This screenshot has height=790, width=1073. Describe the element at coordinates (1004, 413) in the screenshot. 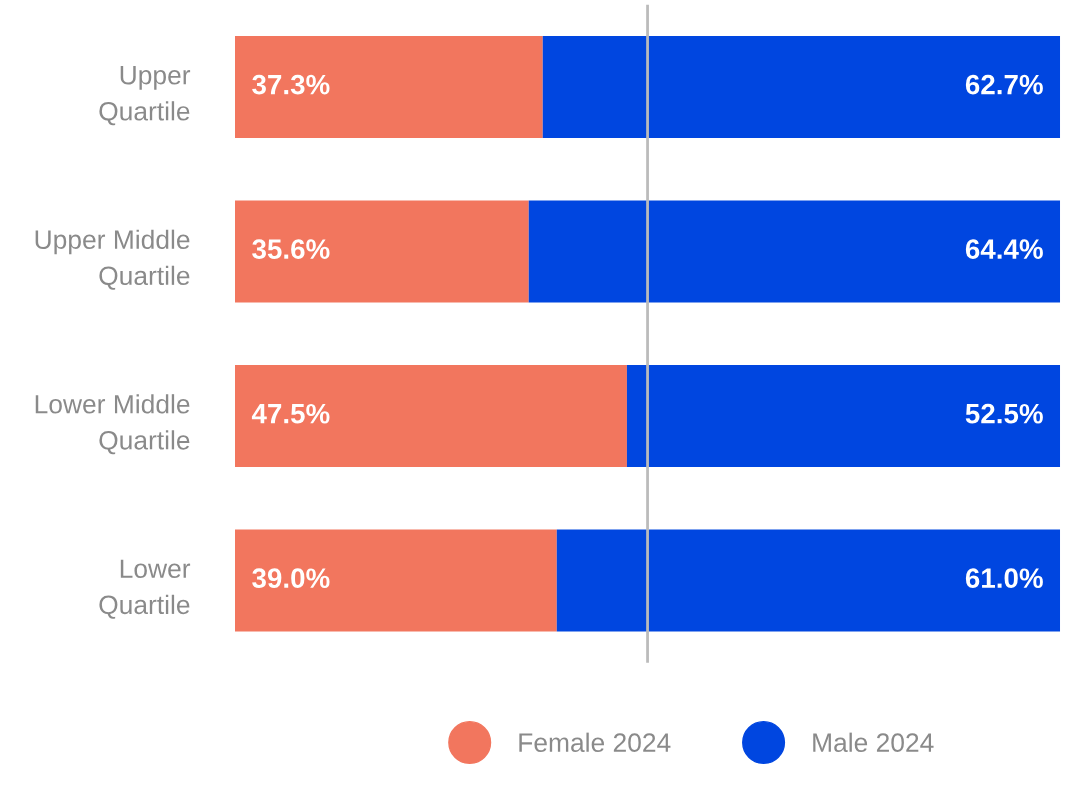

I see `data-label: 52.5%` at that location.